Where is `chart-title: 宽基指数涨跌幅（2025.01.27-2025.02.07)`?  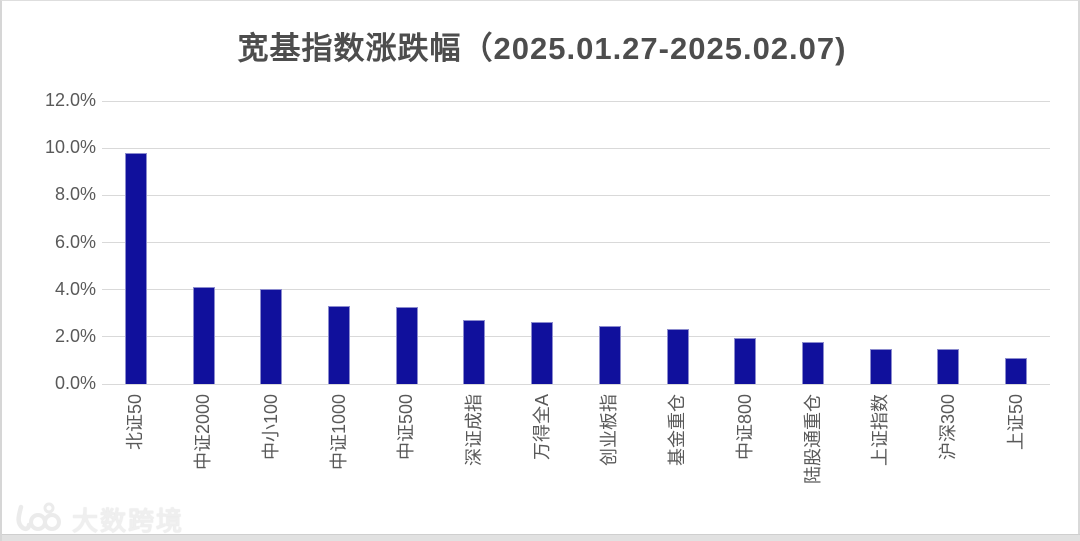 chart-title: 宽基指数涨跌幅（2025.01.27-2025.02.07) is located at coordinates (542, 48).